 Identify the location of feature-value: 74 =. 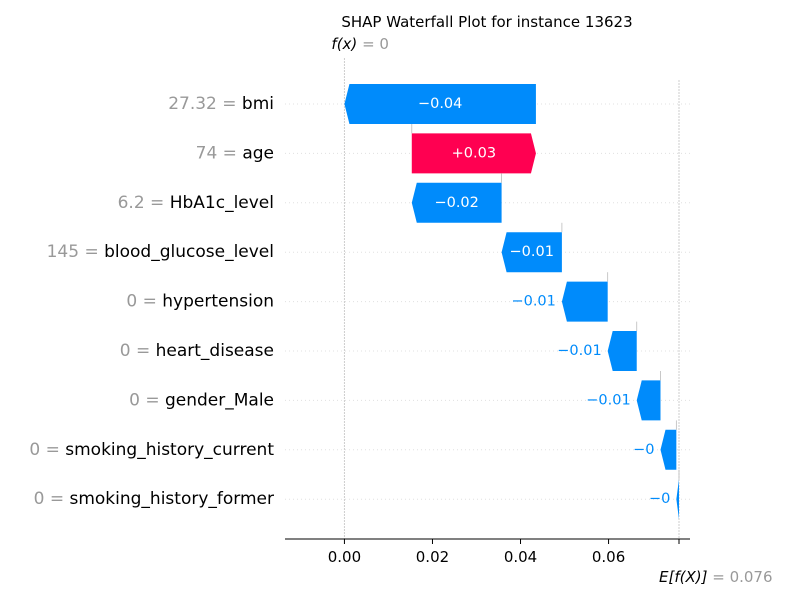
(219, 153).